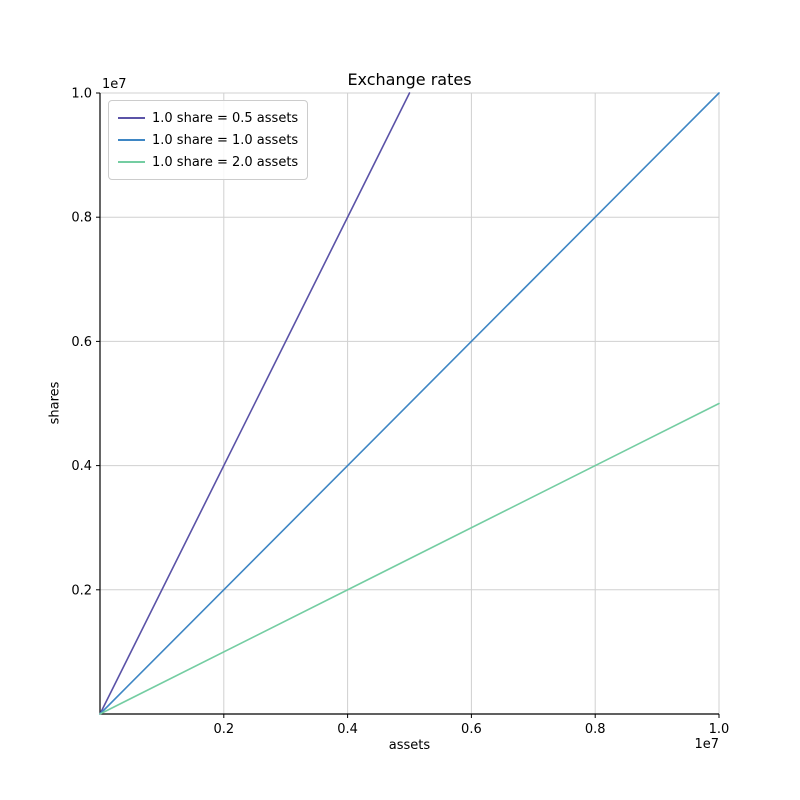 The image size is (800, 800). I want to click on x-tick-label: 0.4, so click(347, 729).